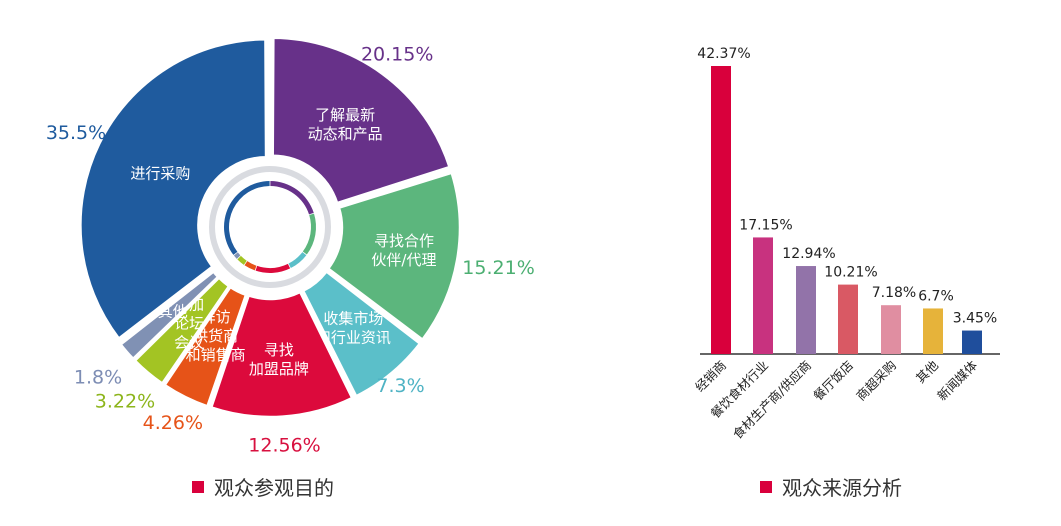  Describe the element at coordinates (125, 401) in the screenshot. I see `pie-value-label: 3.22%` at that location.